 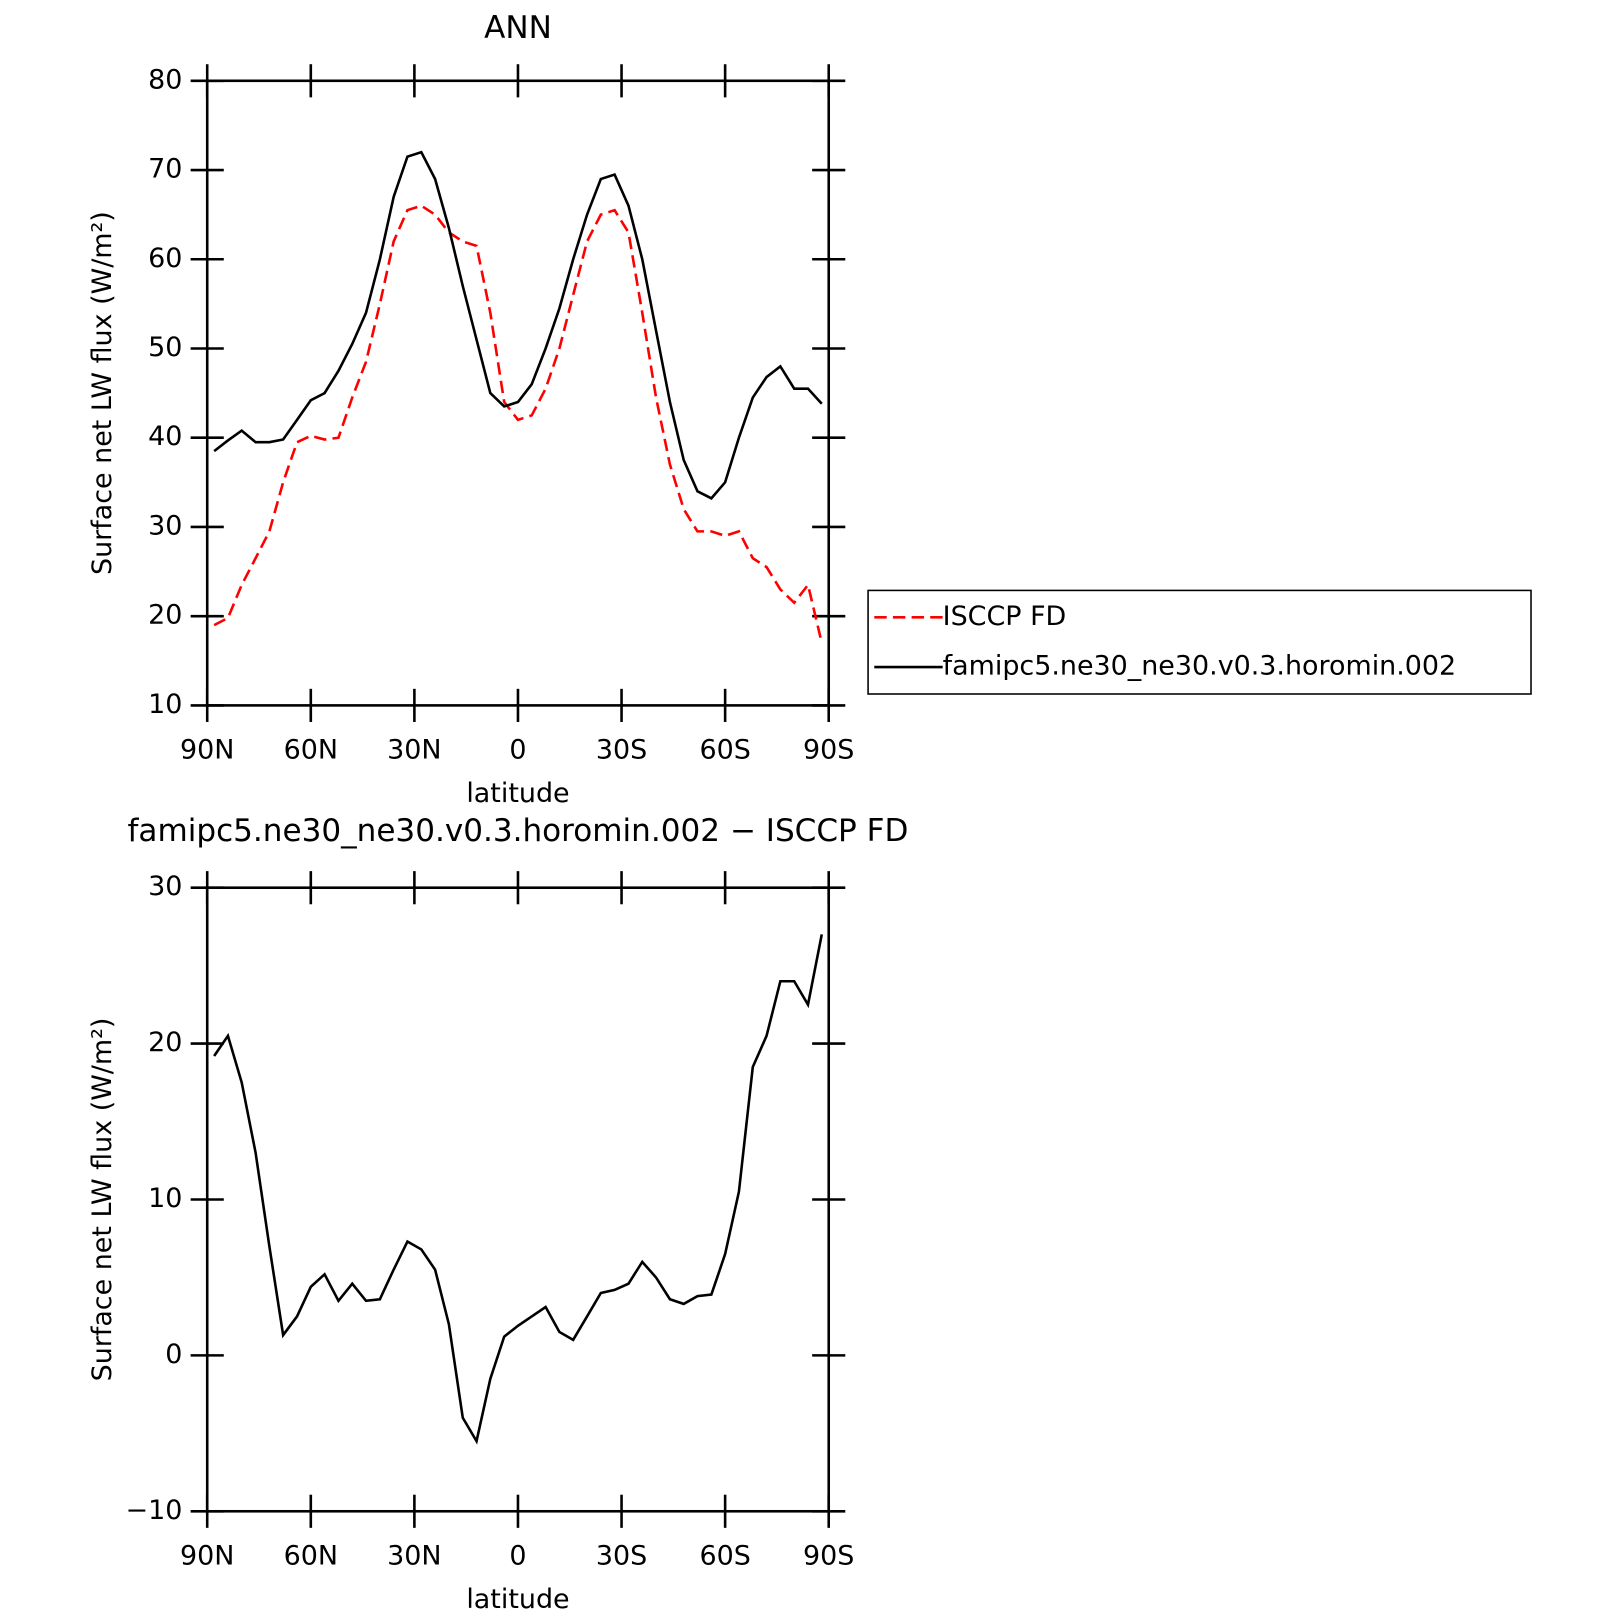 I want to click on y-tick-label: −10, so click(x=154, y=1510).